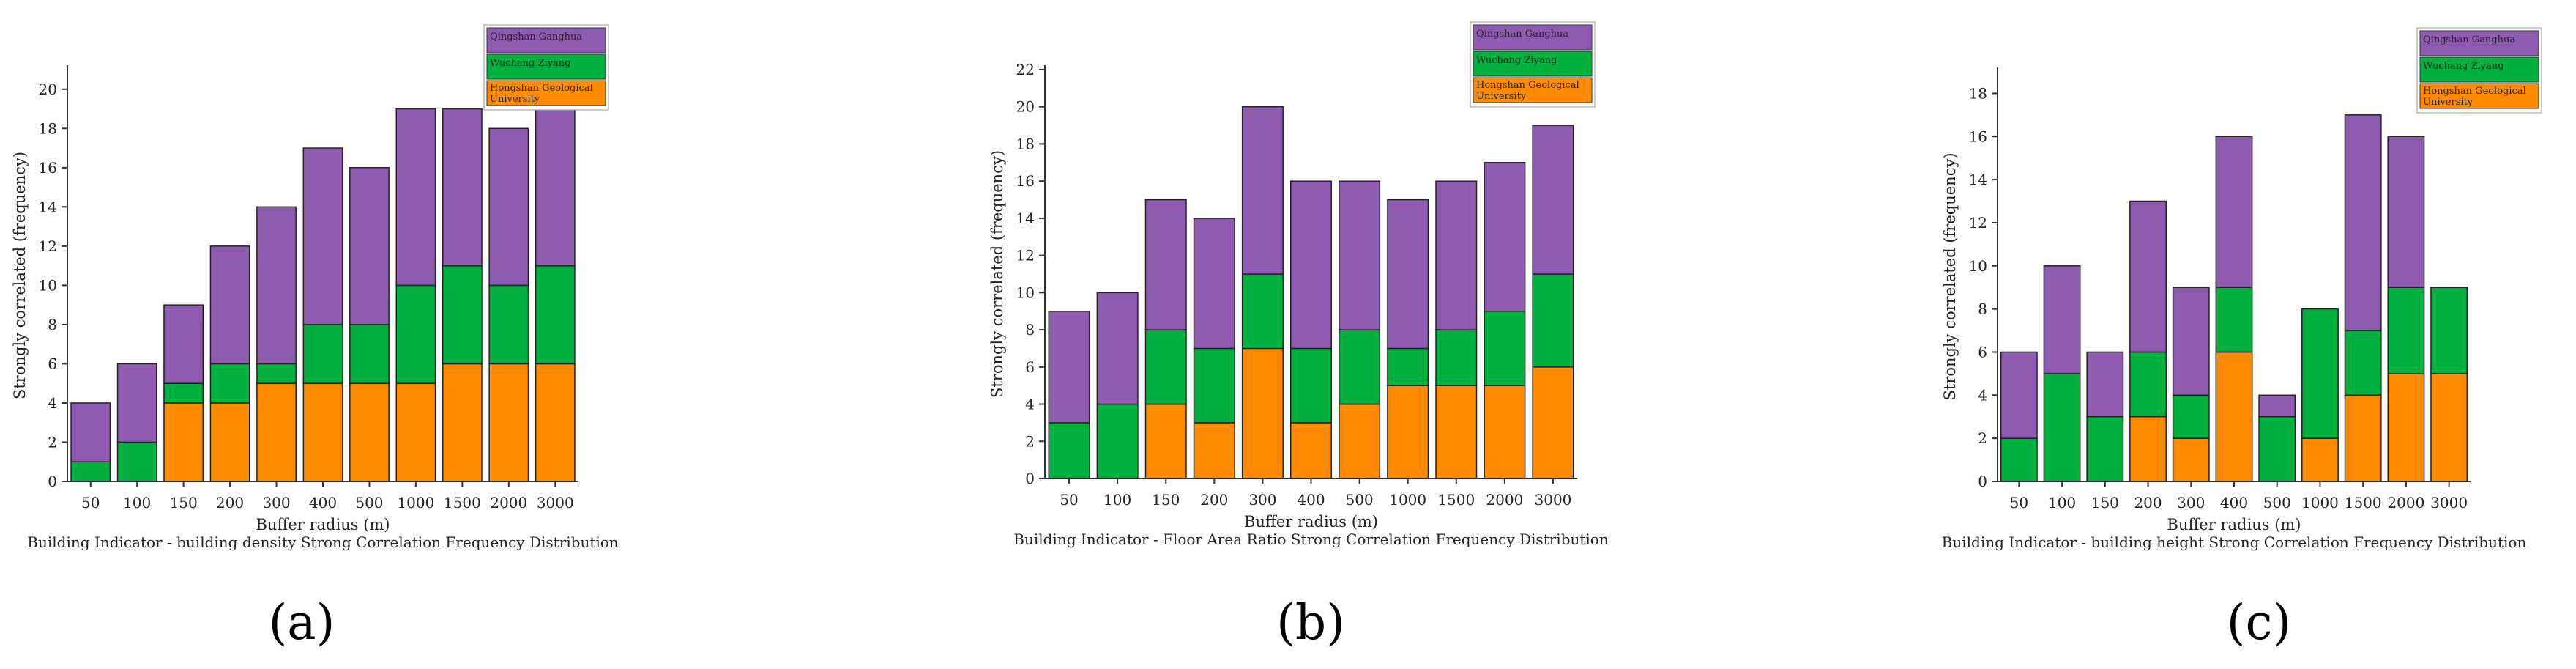 The image size is (2576, 669). What do you see at coordinates (2234, 524) in the screenshot?
I see `x-axis-label: Buffer radius (m)` at bounding box center [2234, 524].